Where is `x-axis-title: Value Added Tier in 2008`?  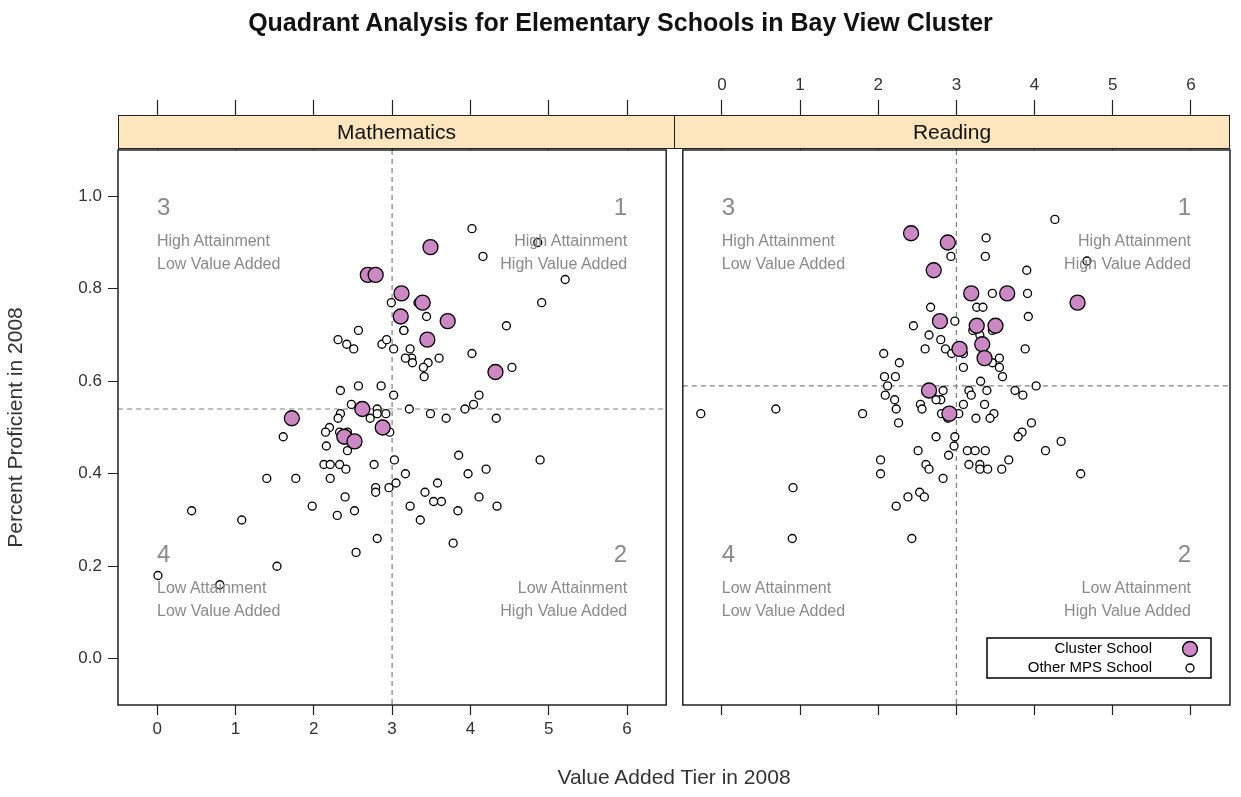
x-axis-title: Value Added Tier in 2008 is located at coordinates (674, 777).